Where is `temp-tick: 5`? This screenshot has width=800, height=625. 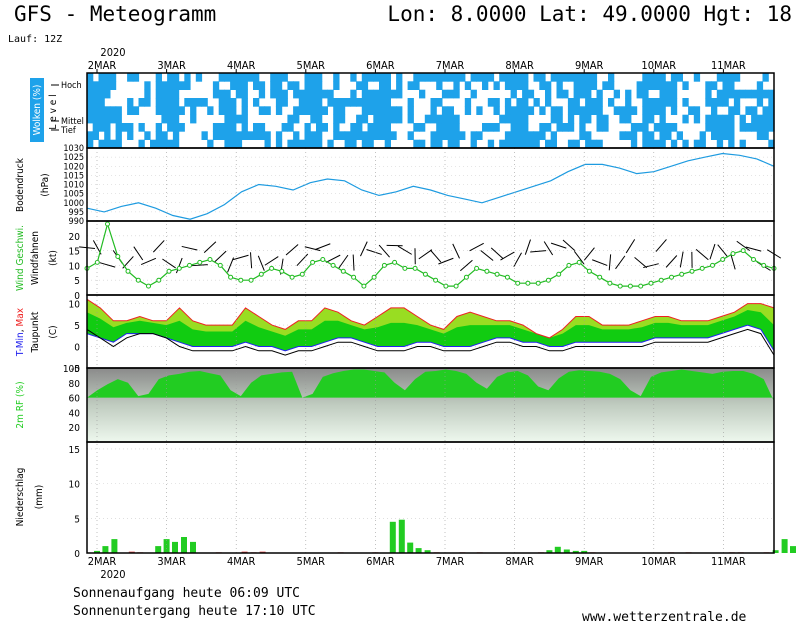 temp-tick: 5 is located at coordinates (77, 326).